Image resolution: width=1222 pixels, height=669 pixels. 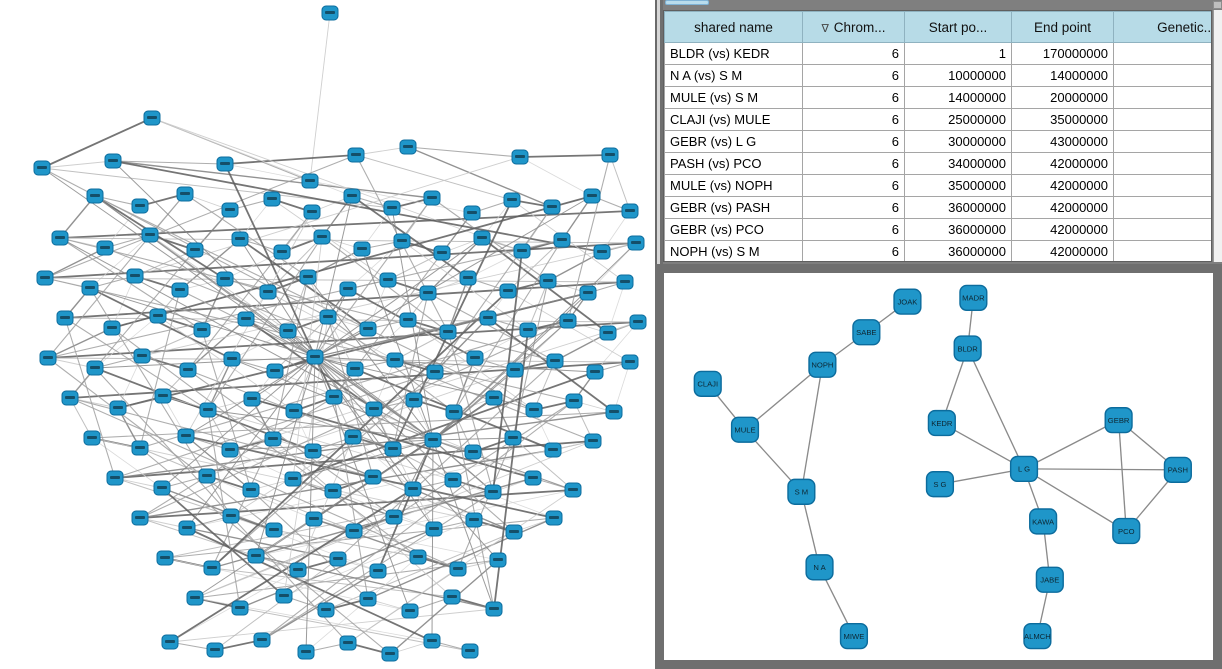 What do you see at coordinates (958, 53) in the screenshot?
I see `cell: 1` at bounding box center [958, 53].